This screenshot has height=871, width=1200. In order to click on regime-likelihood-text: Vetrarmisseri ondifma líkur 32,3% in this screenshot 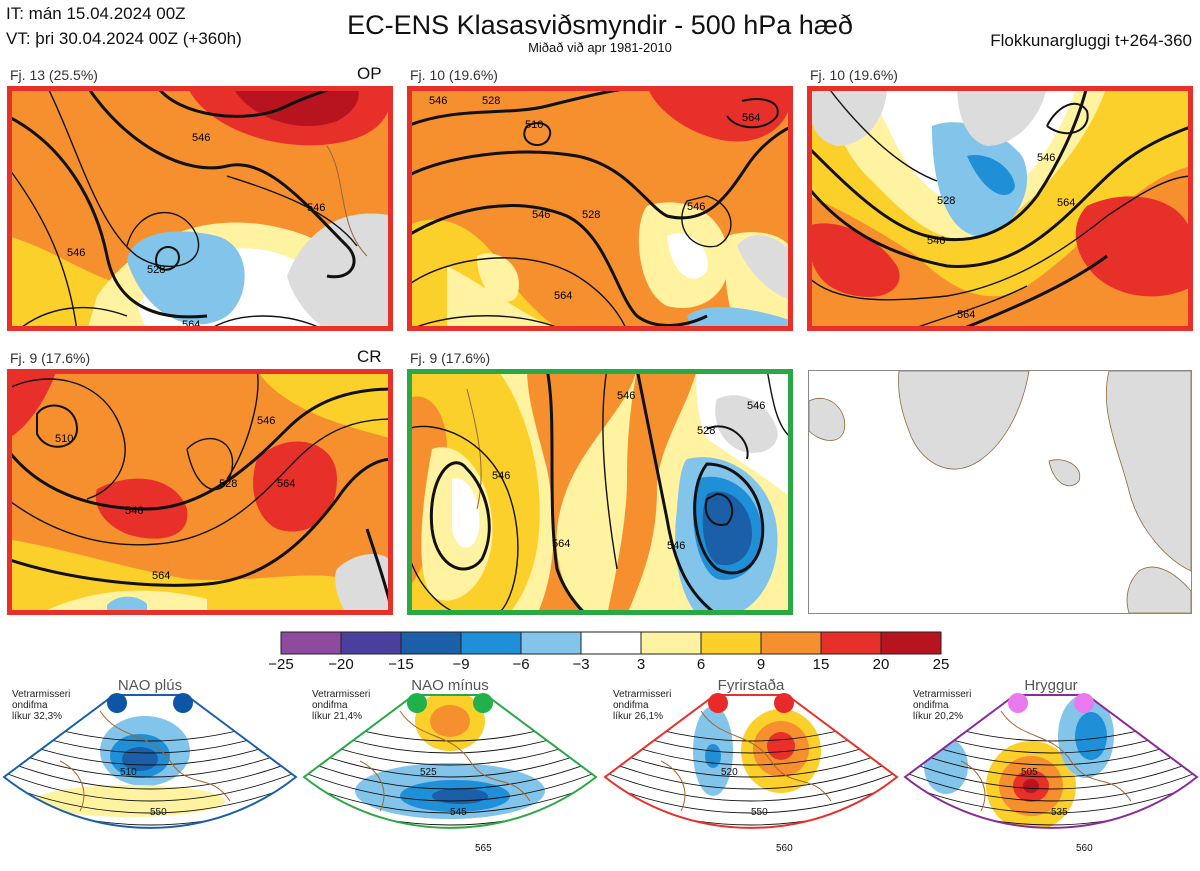, I will do `click(41, 705)`.